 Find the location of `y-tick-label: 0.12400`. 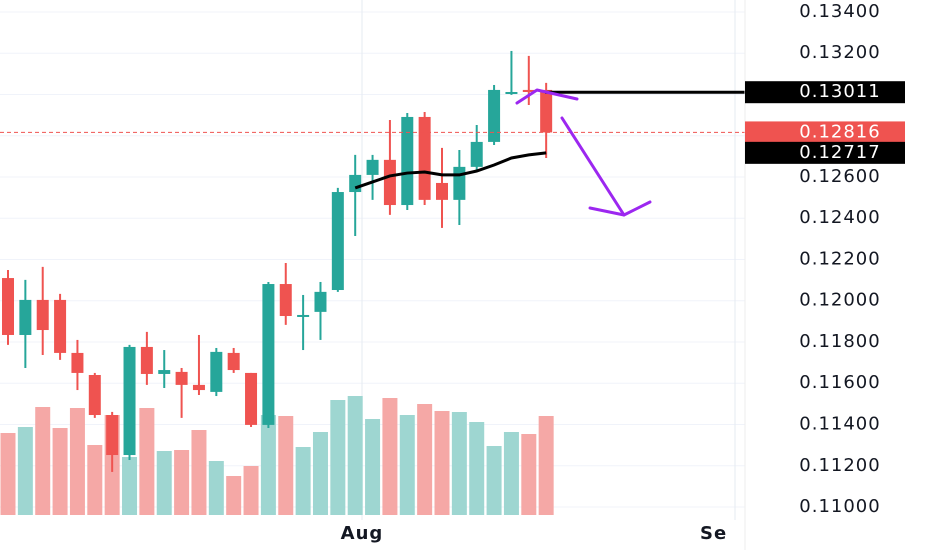

y-tick-label: 0.12400 is located at coordinates (839, 217).